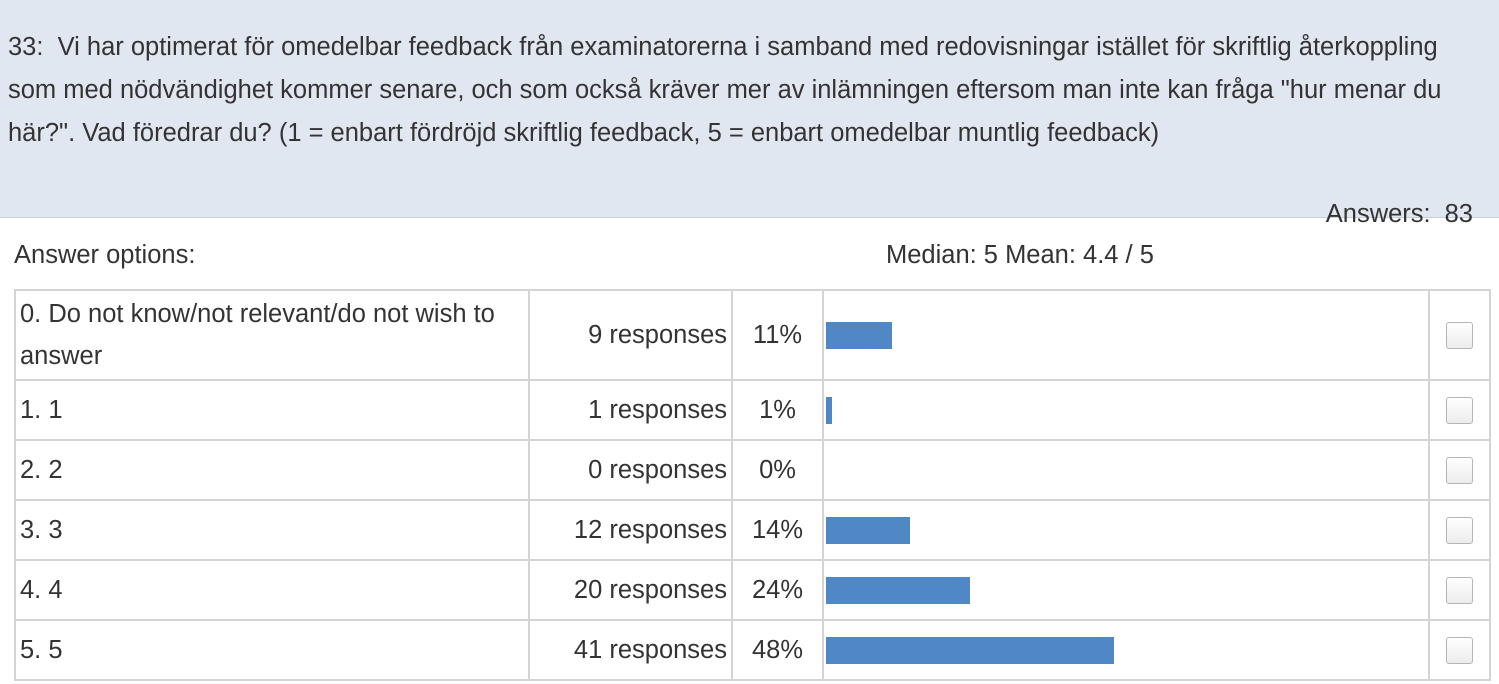 The height and width of the screenshot is (684, 1499). I want to click on table-row: 5. 5 41 responses 48%, so click(752, 650).